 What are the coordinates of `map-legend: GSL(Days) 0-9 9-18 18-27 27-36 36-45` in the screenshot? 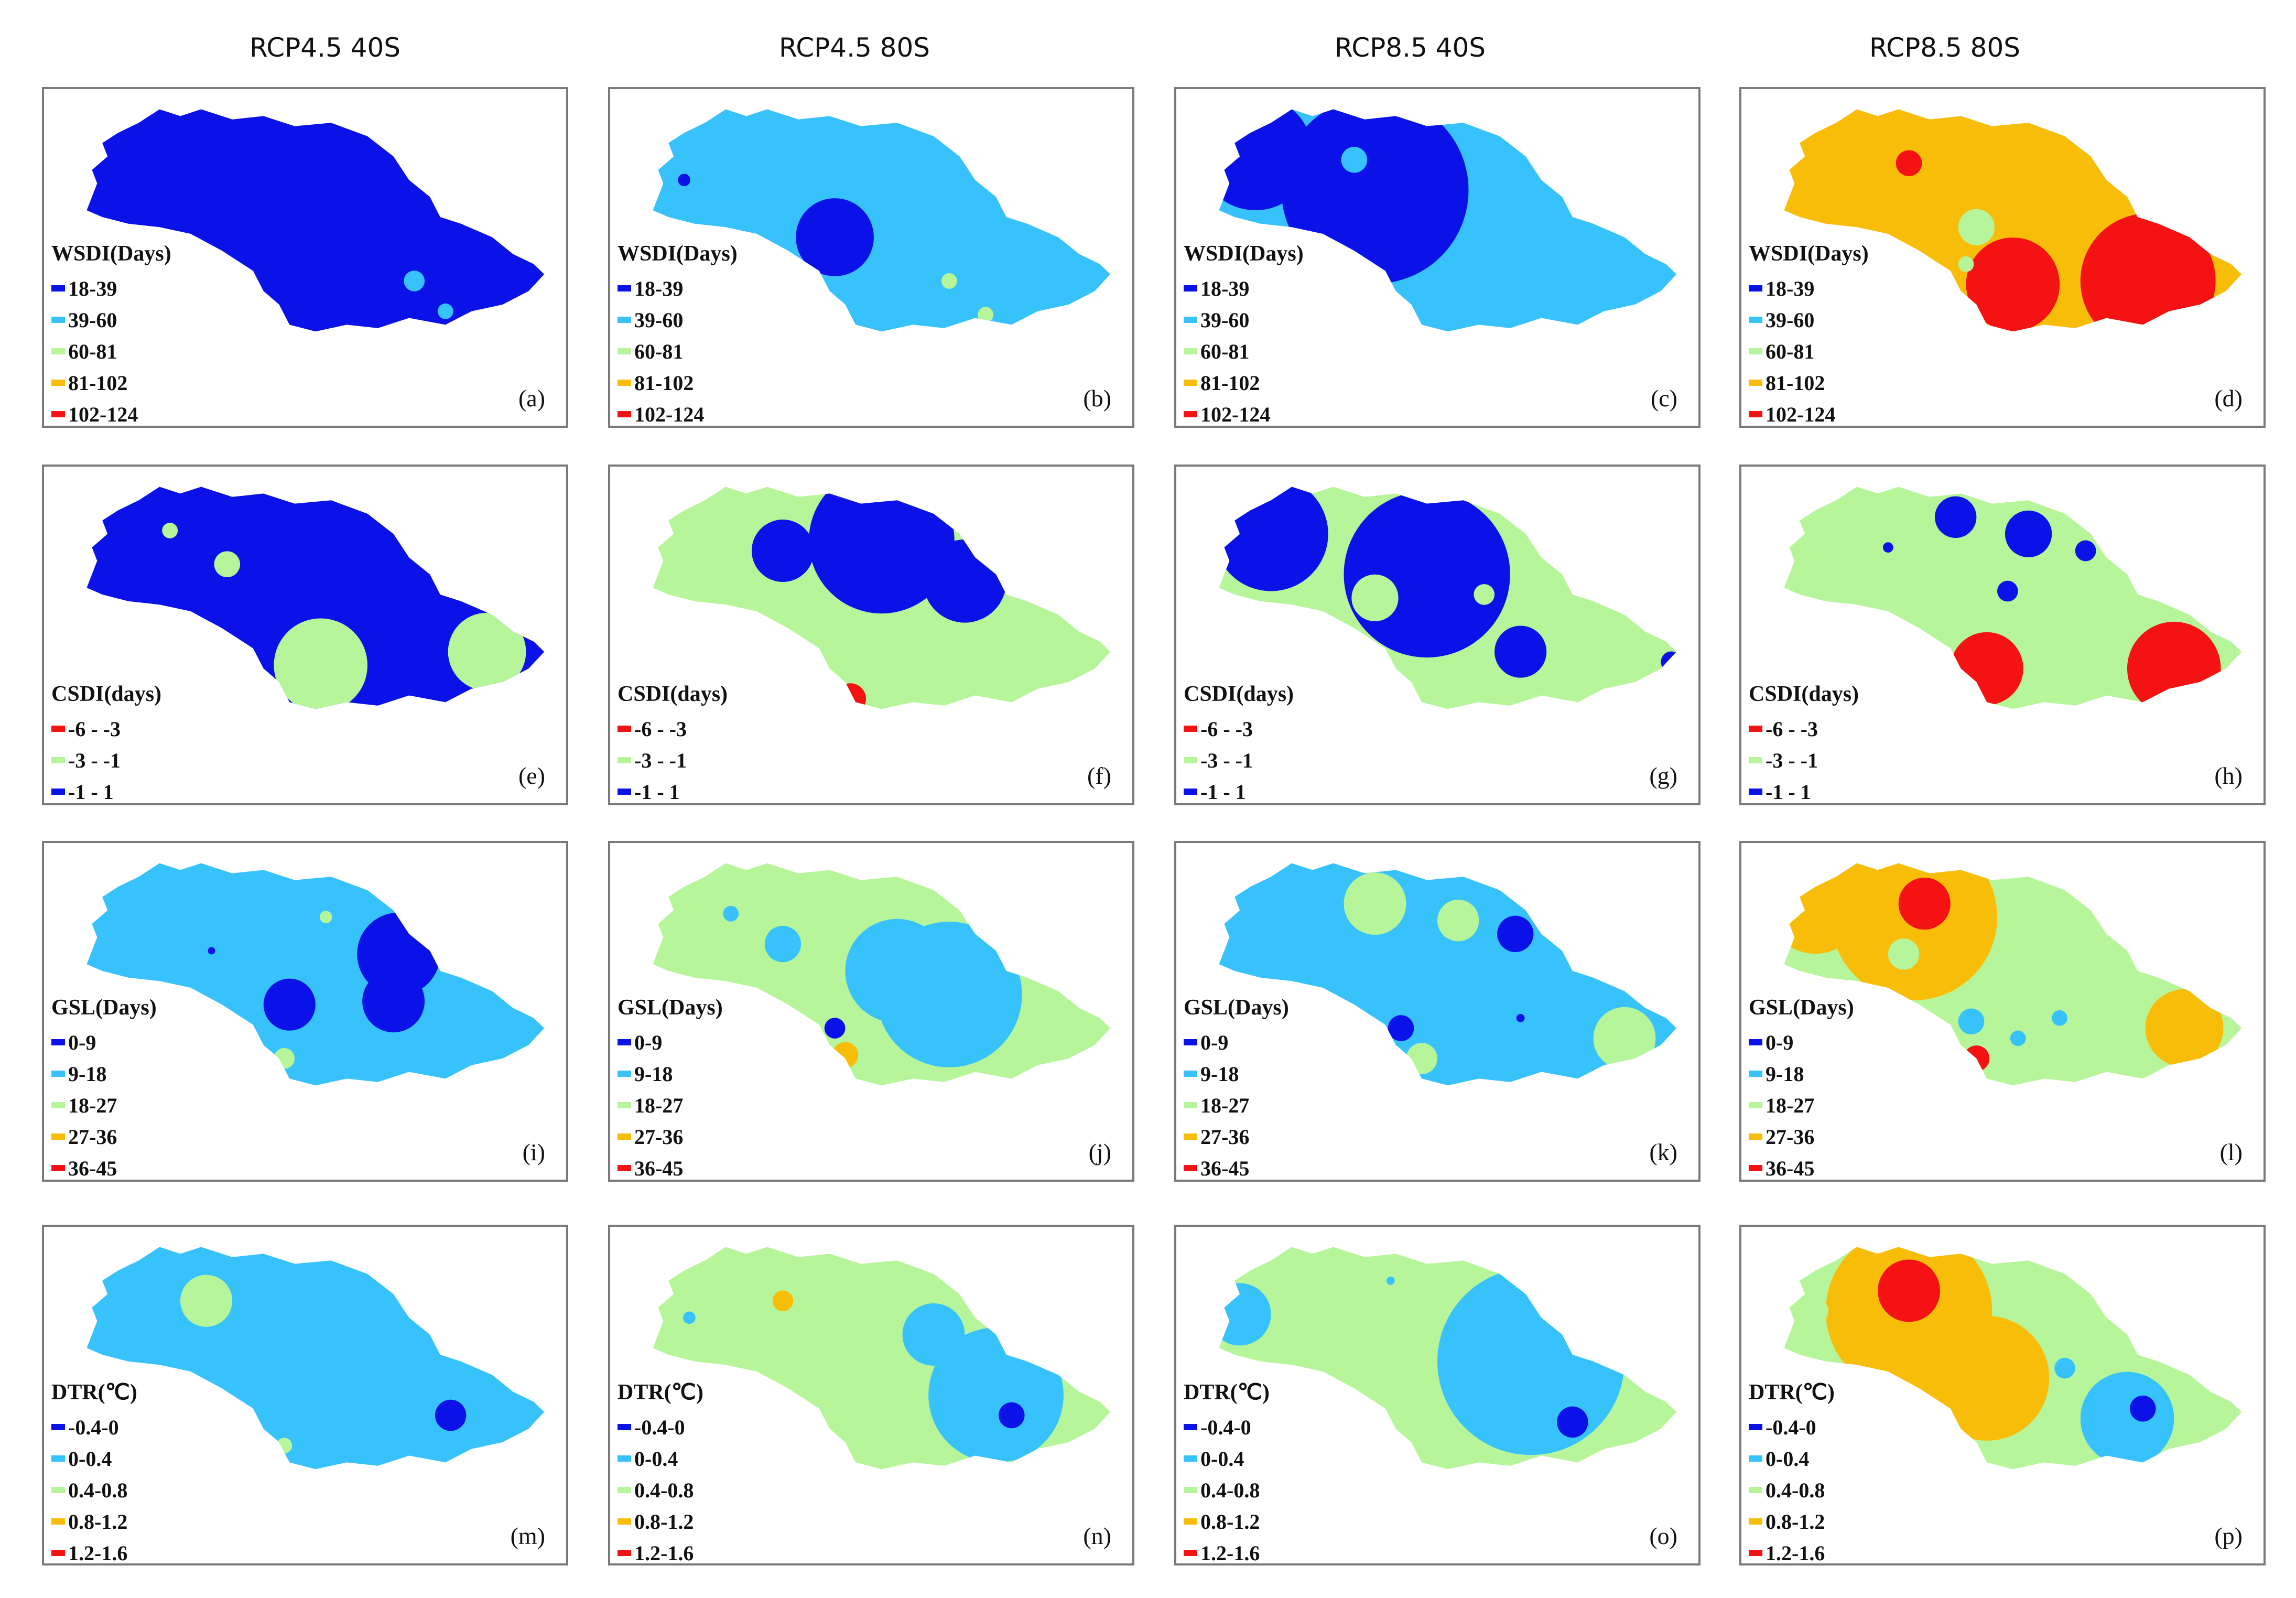 It's located at (1236, 1088).